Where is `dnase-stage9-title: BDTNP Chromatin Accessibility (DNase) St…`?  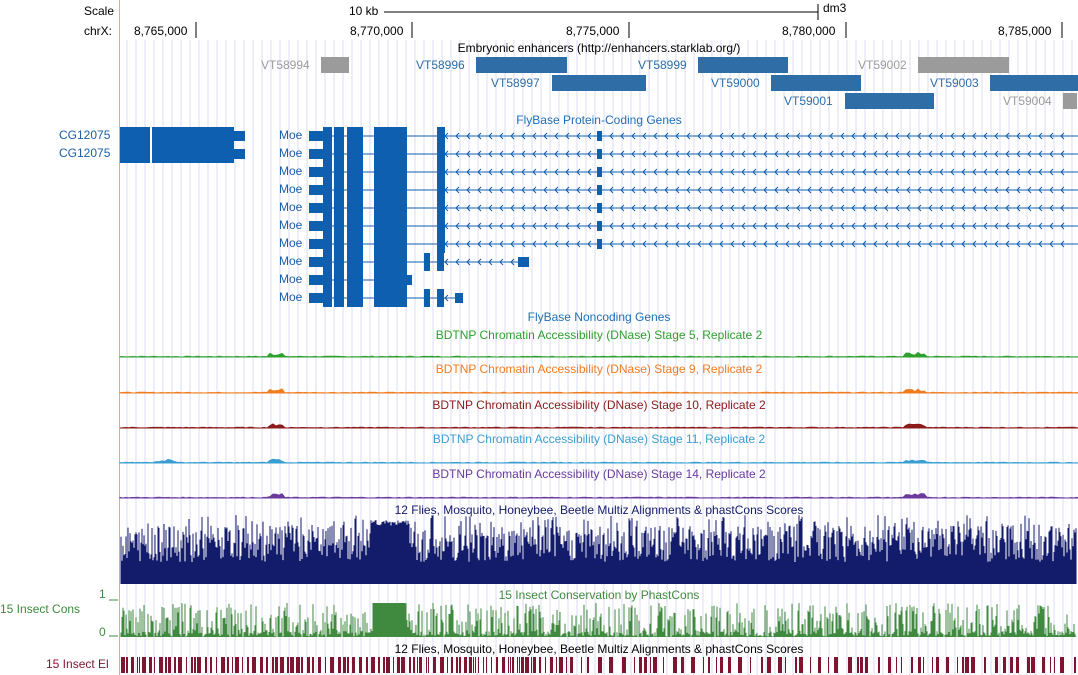 dnase-stage9-title: BDTNP Chromatin Accessibility (DNase) St… is located at coordinates (599, 369).